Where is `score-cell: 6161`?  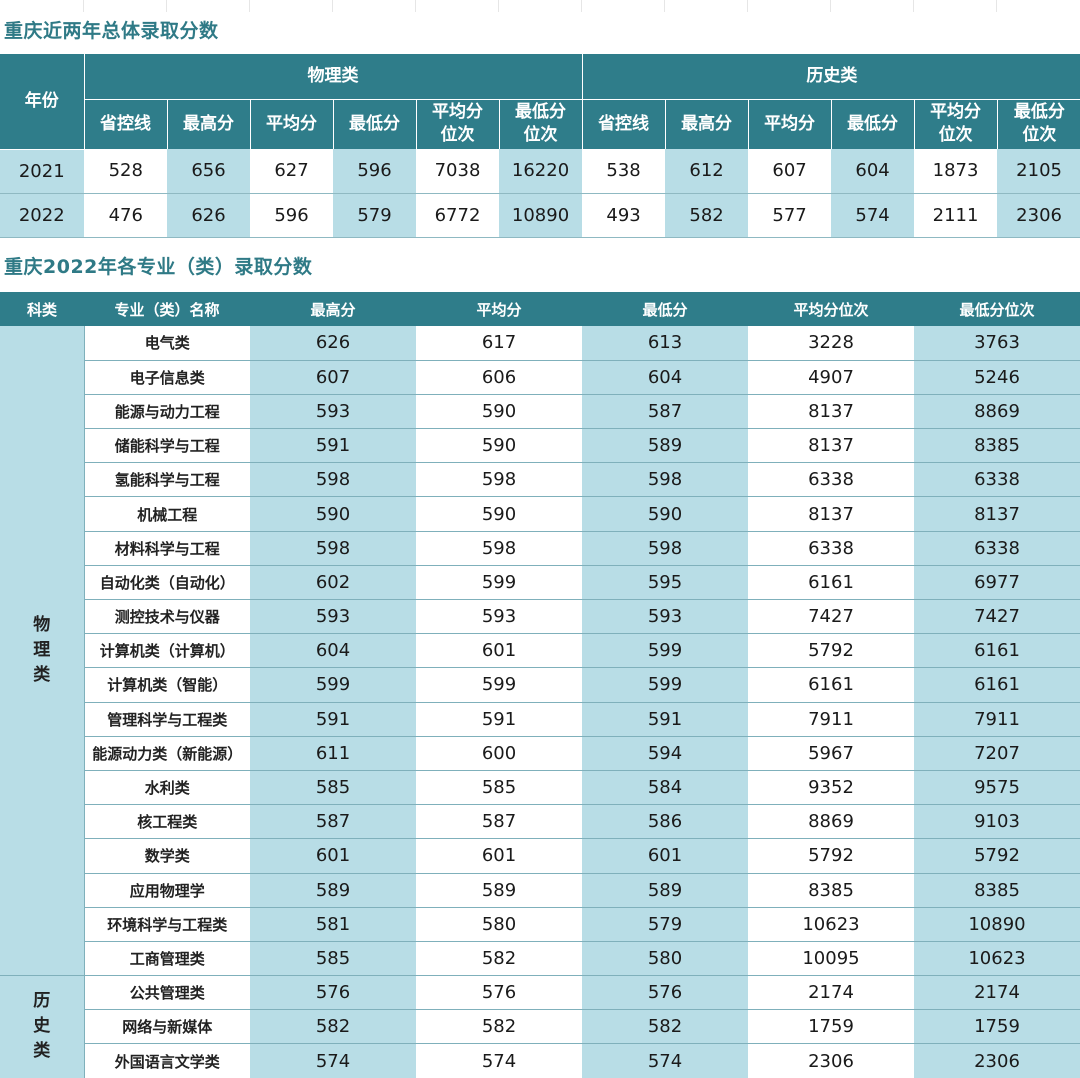 score-cell: 6161 is located at coordinates (997, 651).